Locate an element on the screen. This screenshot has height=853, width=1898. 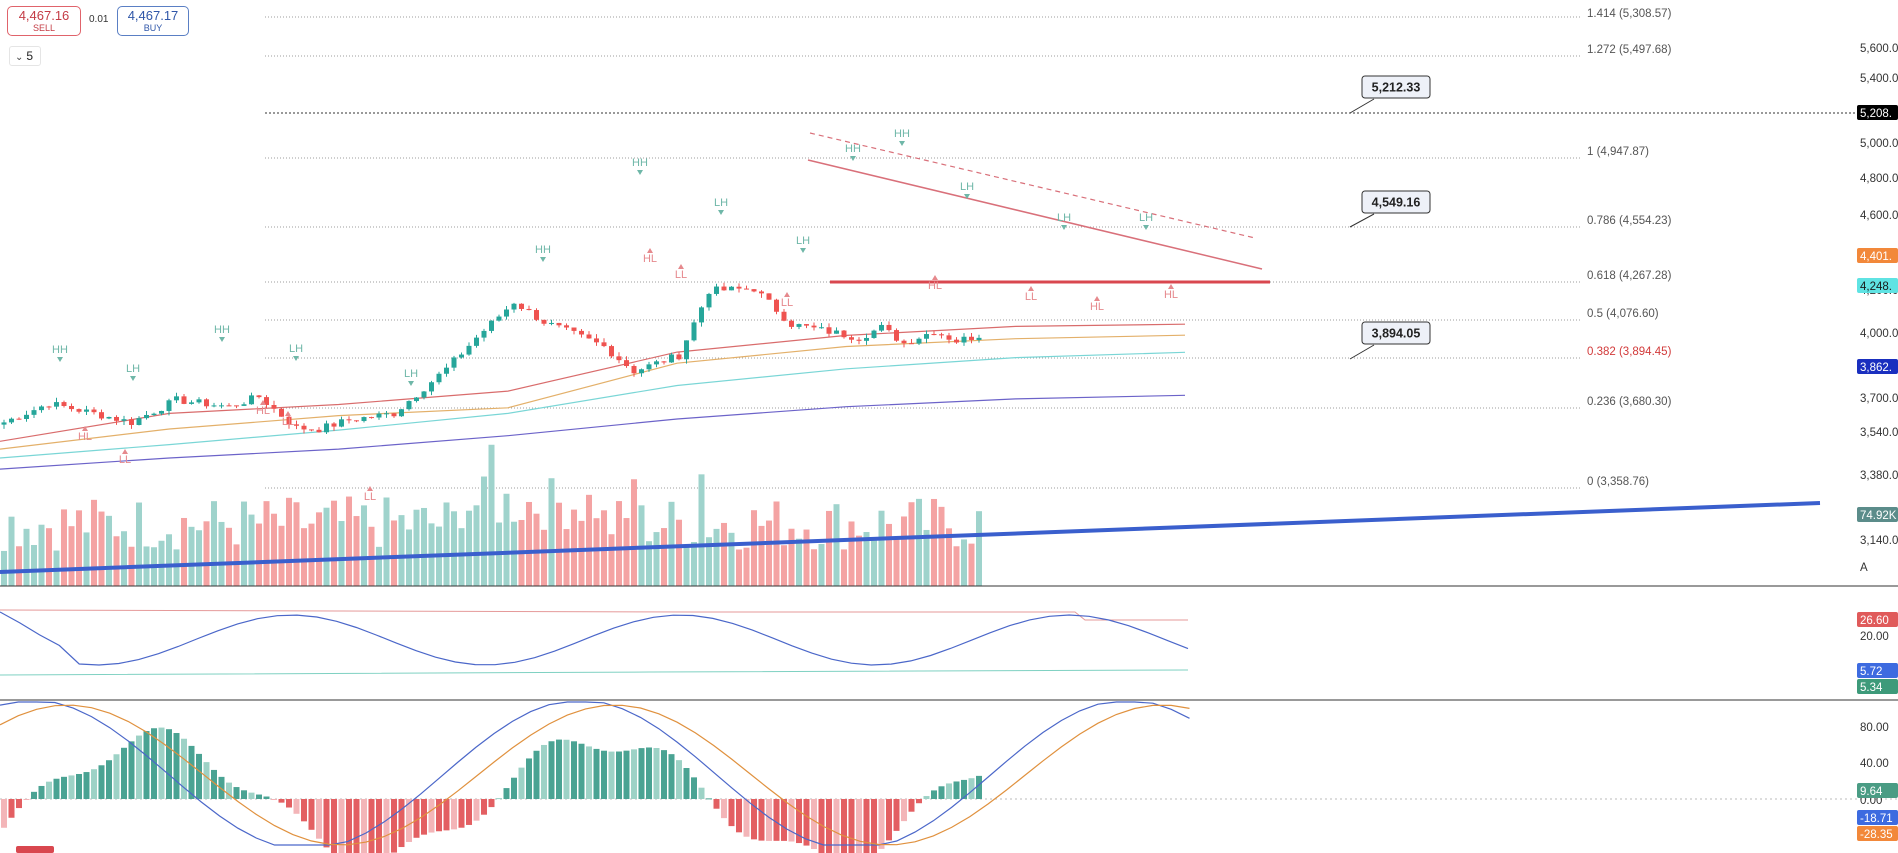
swing-tag: LL is located at coordinates (787, 303).